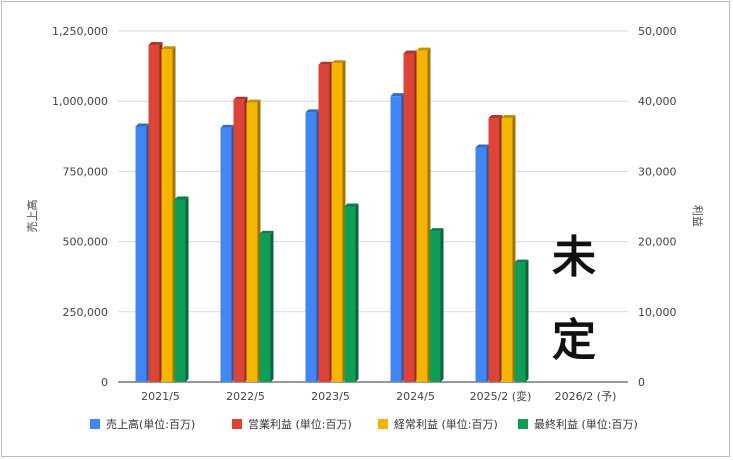 This screenshot has width=733, height=460. What do you see at coordinates (80, 207) in the screenshot?
I see `left-axis-ticks: 0 250,000 500,000 750,000 1,000,000 1,250,000` at bounding box center [80, 207].